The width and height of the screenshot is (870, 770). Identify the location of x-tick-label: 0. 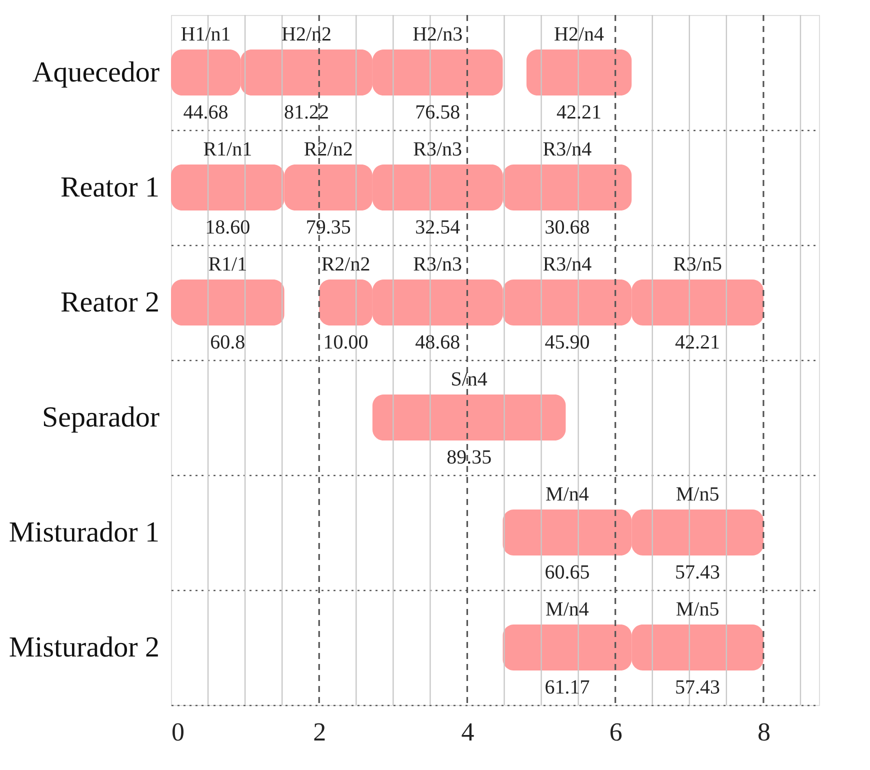
(178, 732).